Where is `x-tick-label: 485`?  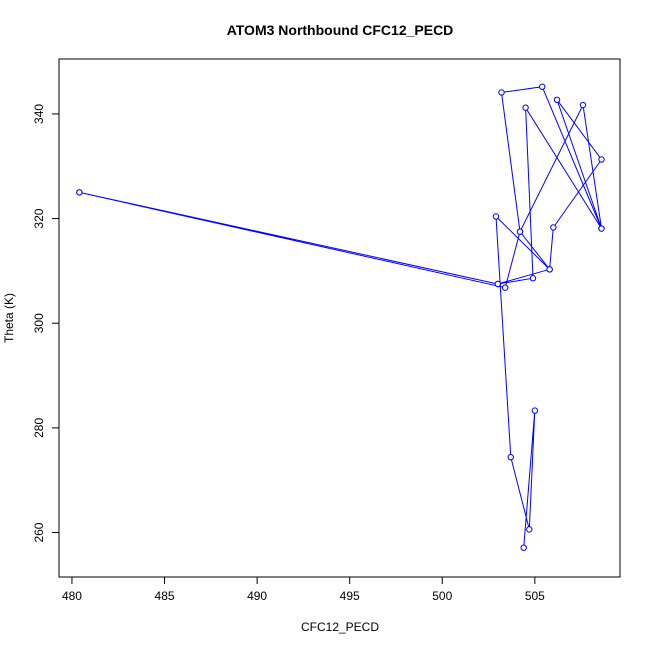 x-tick-label: 485 is located at coordinates (165, 596).